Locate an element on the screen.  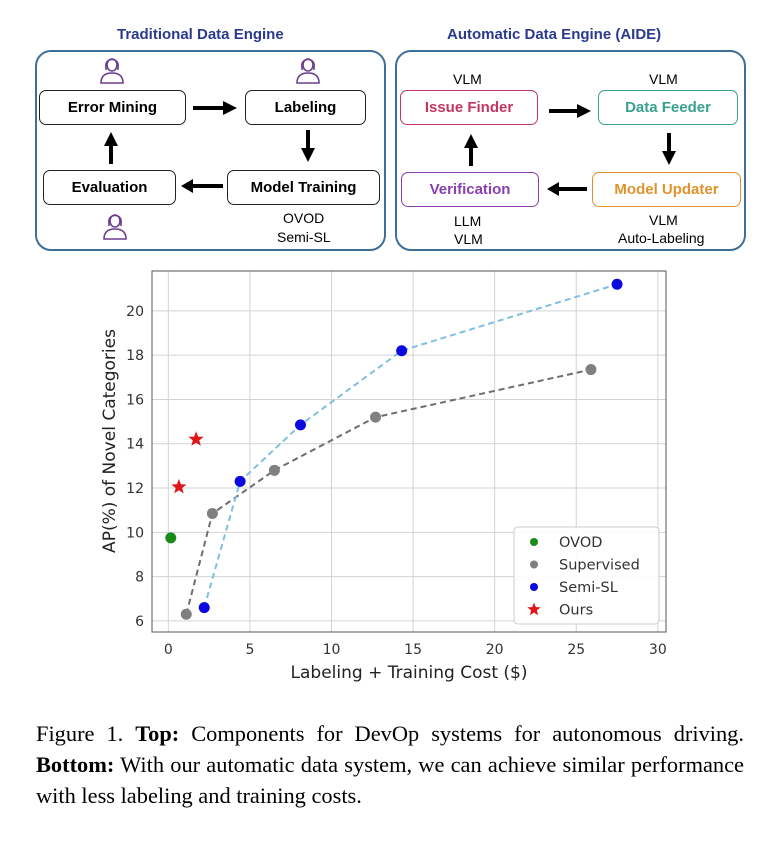
data-feeder-box: Data Feeder is located at coordinates (668, 107).